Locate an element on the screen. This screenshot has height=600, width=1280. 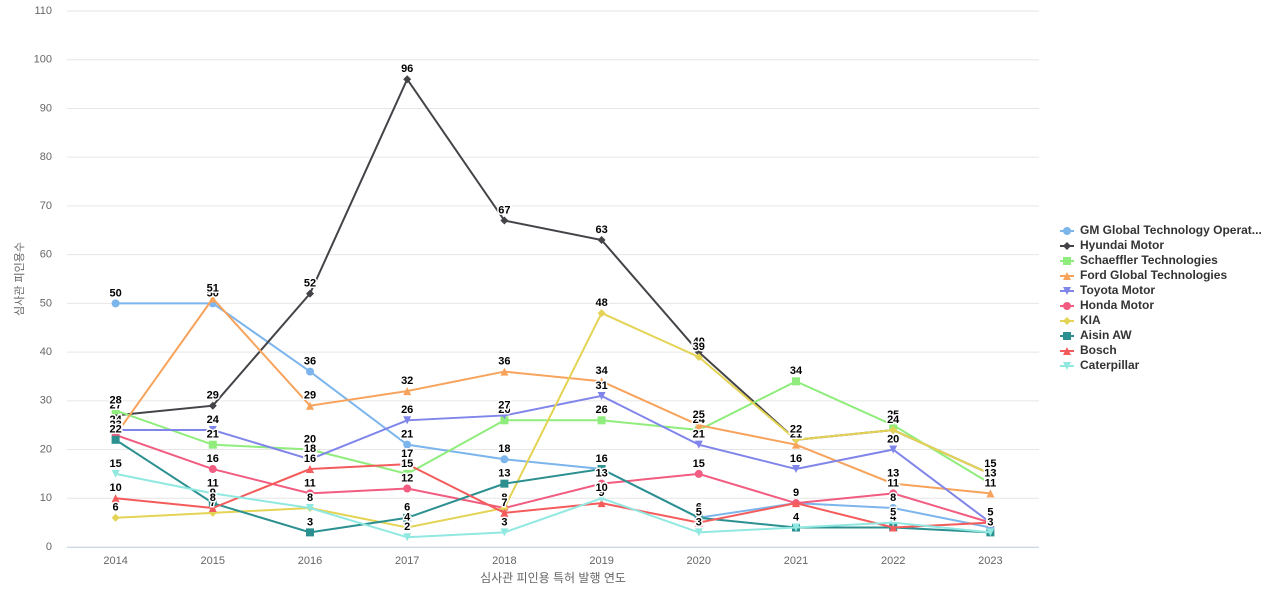
data-label: 48 is located at coordinates (601, 303).